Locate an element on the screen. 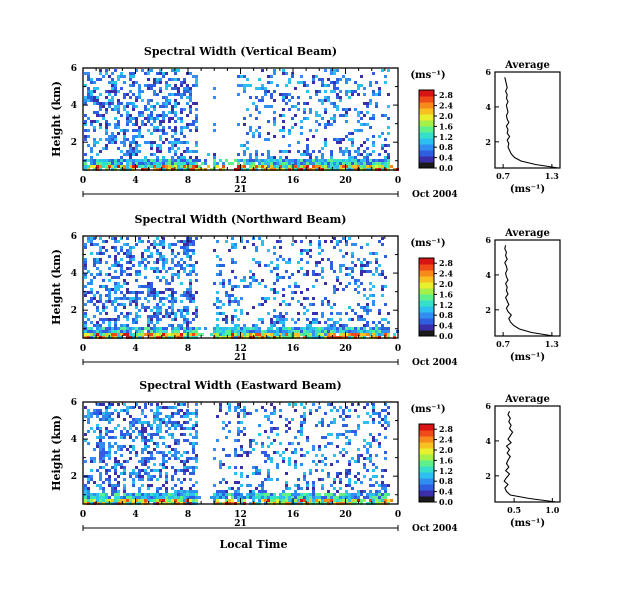 Image resolution: width=618 pixels, height=598 pixels. x-tick-label: 0 is located at coordinates (398, 181).